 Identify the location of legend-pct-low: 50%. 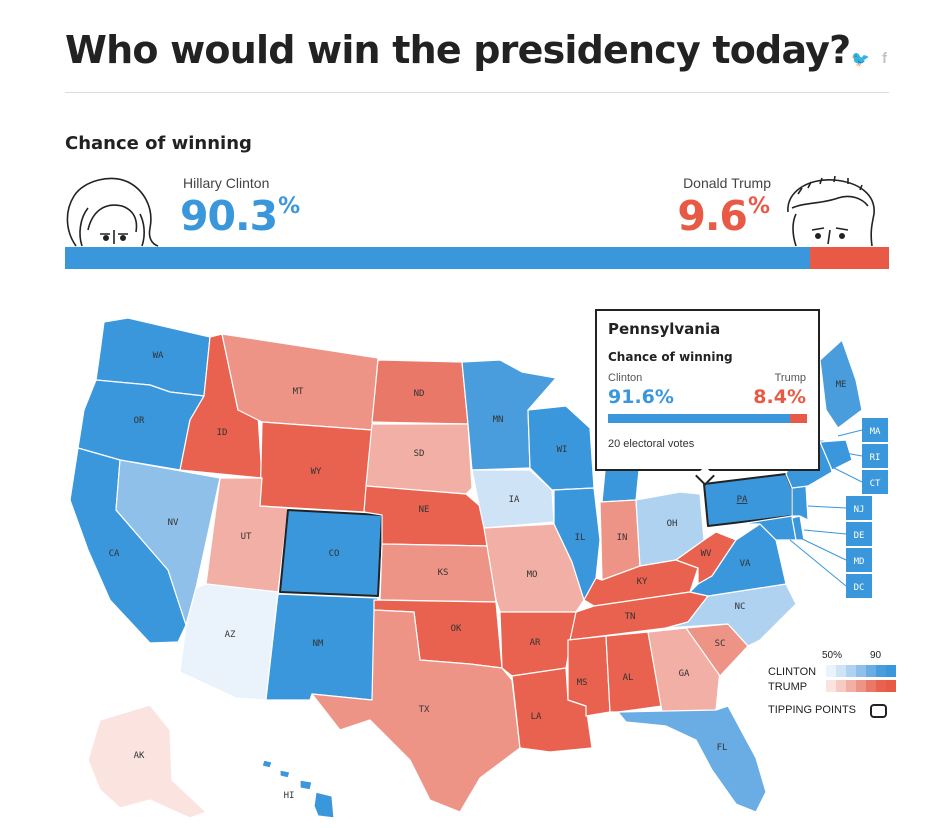
(832, 655).